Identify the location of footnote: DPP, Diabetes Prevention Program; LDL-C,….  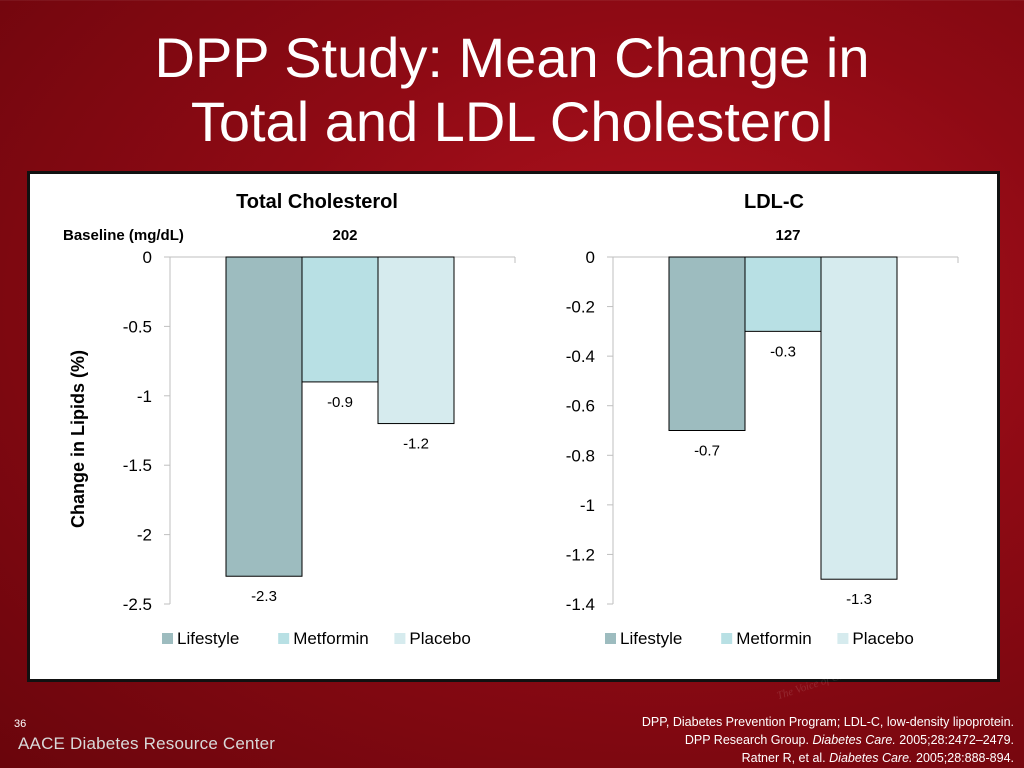
(754, 740).